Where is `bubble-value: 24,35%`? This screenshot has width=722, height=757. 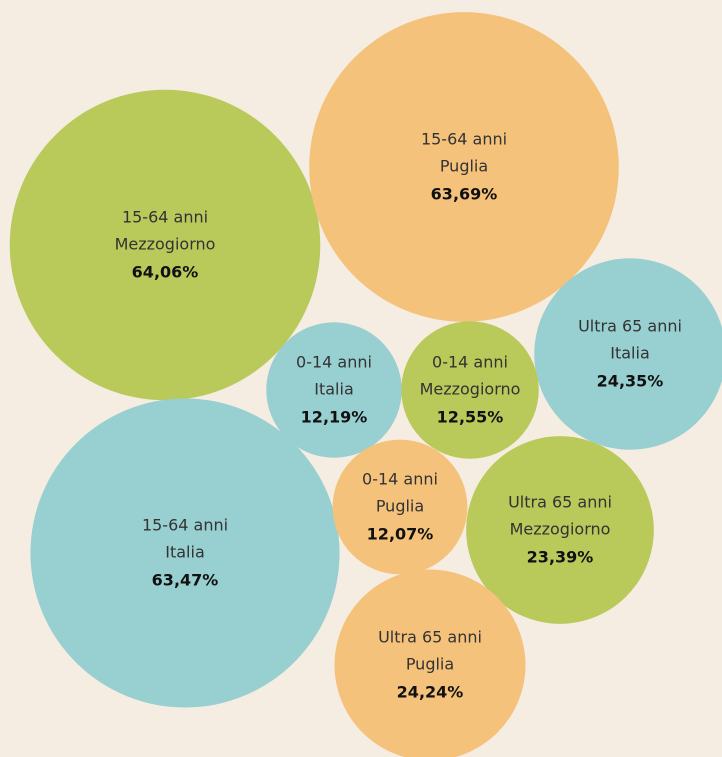 bubble-value: 24,35% is located at coordinates (630, 381).